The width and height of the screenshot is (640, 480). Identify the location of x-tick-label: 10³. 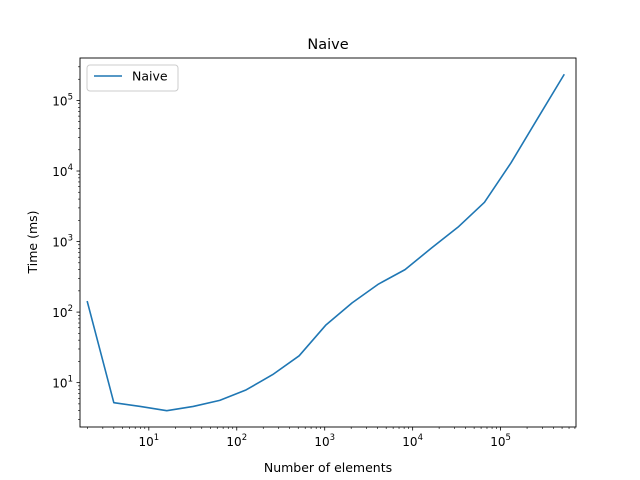
(324, 441).